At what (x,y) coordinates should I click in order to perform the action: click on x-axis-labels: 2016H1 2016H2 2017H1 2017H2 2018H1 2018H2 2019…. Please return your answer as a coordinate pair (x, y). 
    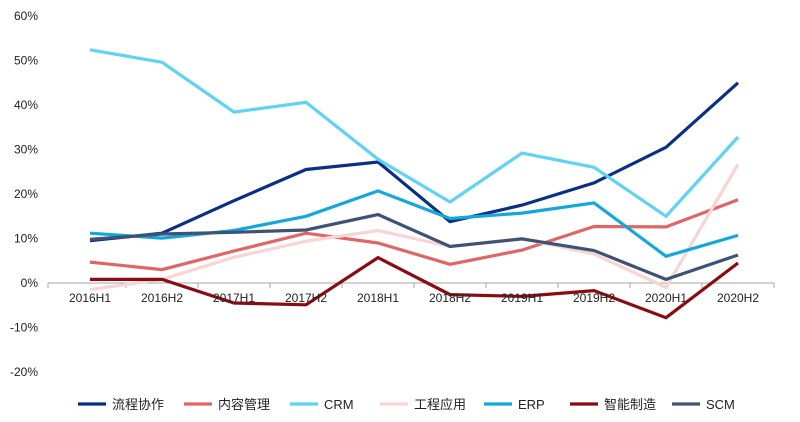
    Looking at the image, I should click on (414, 298).